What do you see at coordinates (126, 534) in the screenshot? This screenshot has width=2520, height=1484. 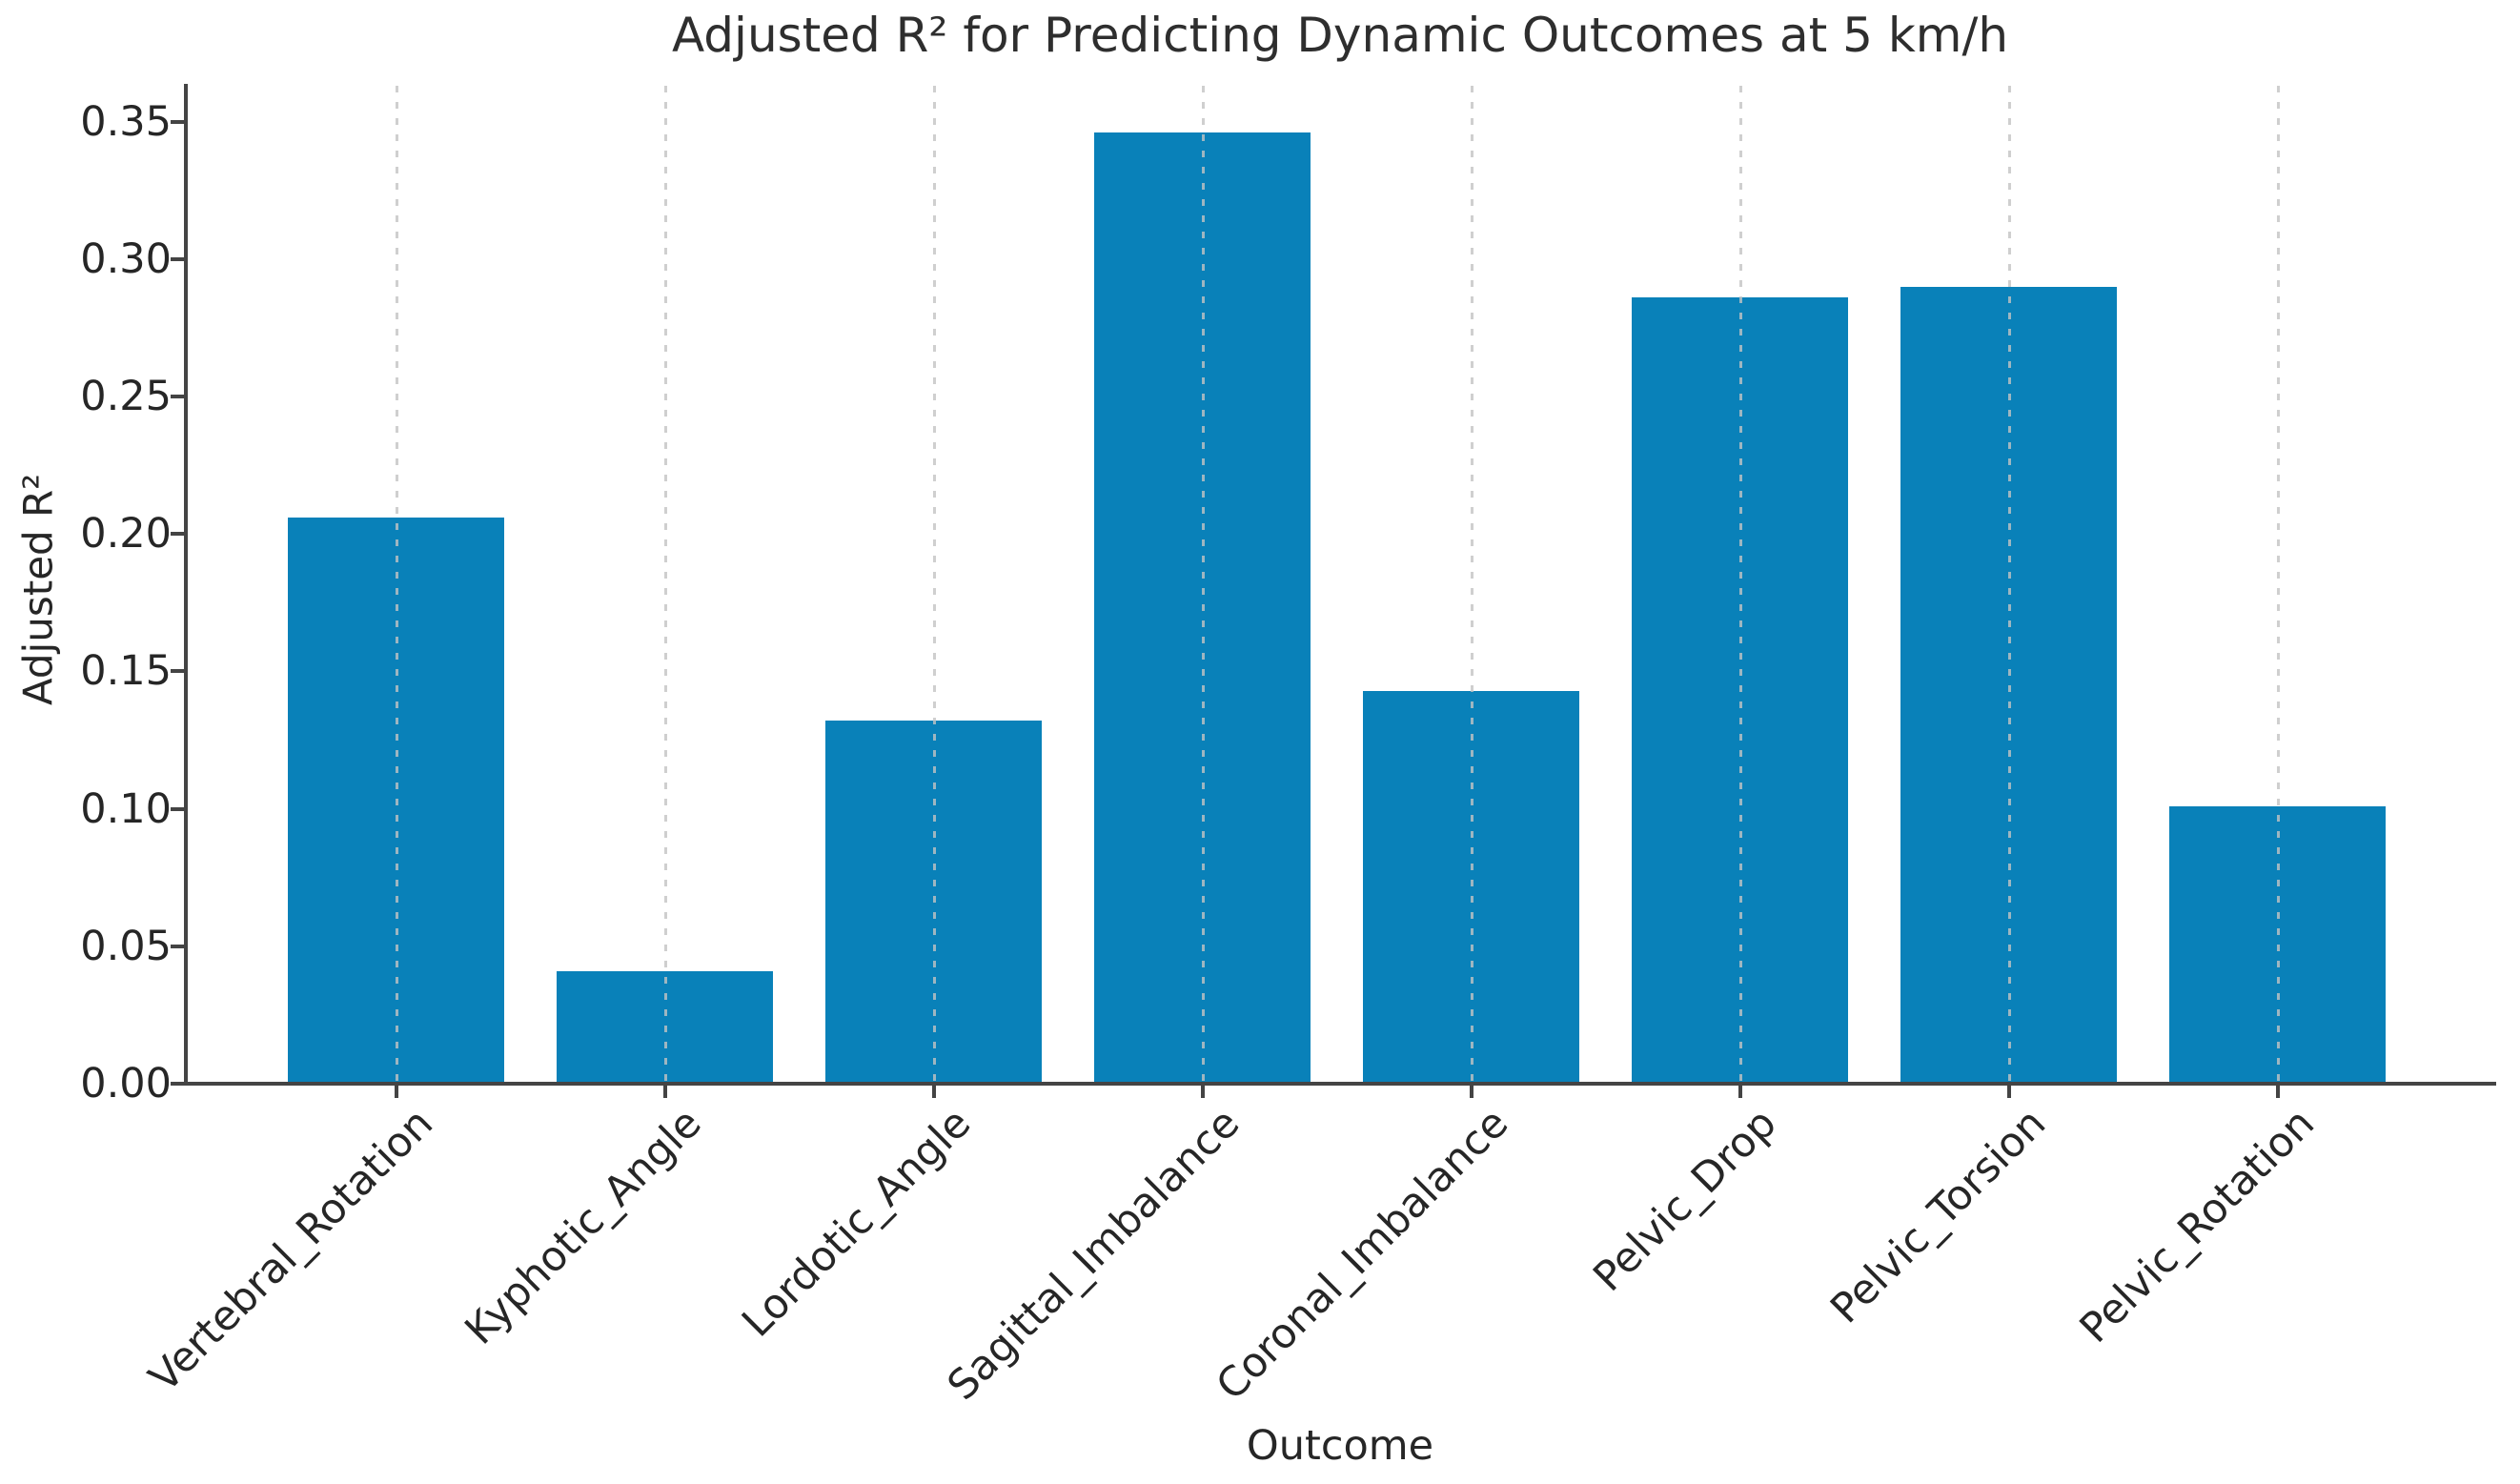 I see `y-tick-label: 0.20` at bounding box center [126, 534].